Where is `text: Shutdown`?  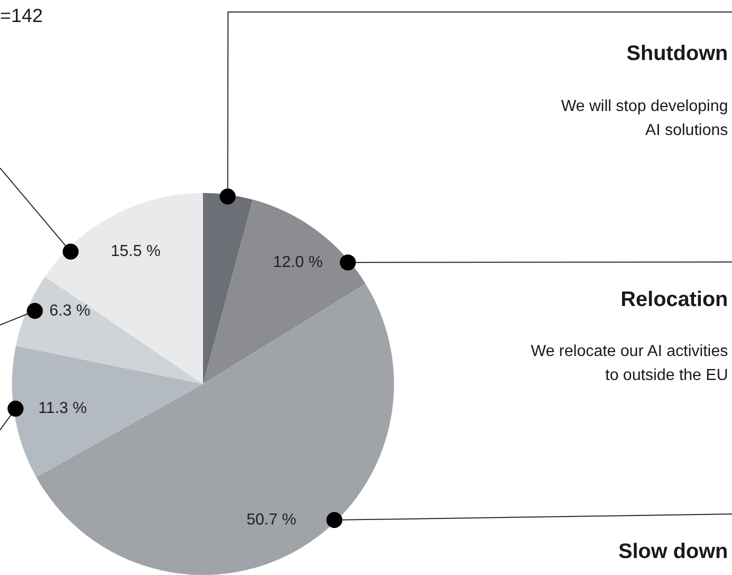 text: Shutdown is located at coordinates (677, 54).